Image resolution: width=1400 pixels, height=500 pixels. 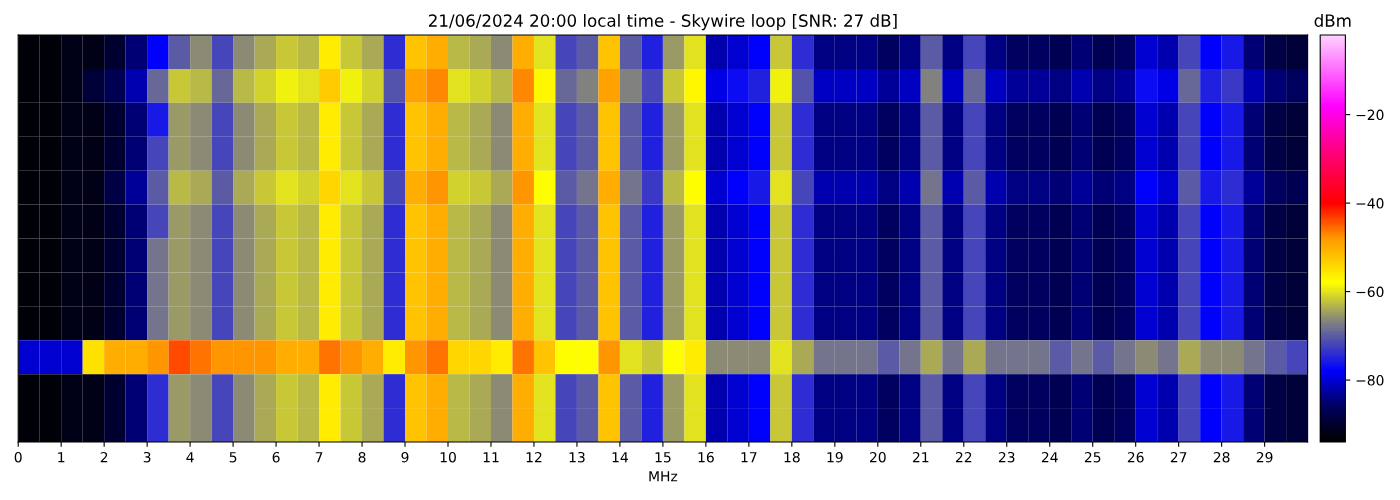 I want to click on color-bar-label: −80, so click(x=1370, y=380).